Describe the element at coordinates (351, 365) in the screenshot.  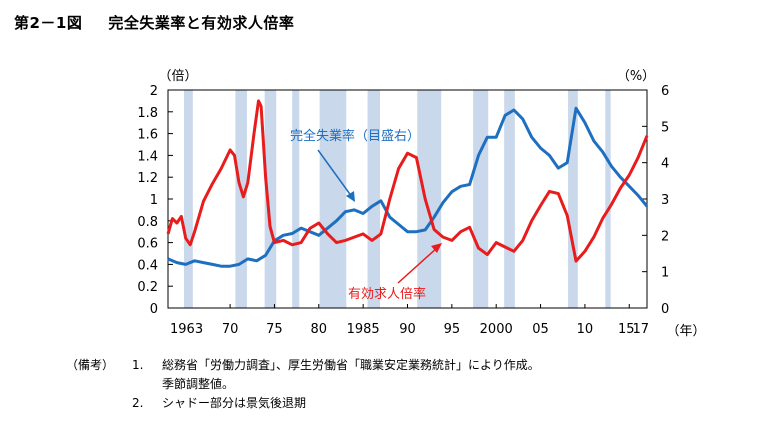
I see `note-text: 総務省「労働力調査」、厚生労働省「職業安定業務統計」により作成。` at that location.